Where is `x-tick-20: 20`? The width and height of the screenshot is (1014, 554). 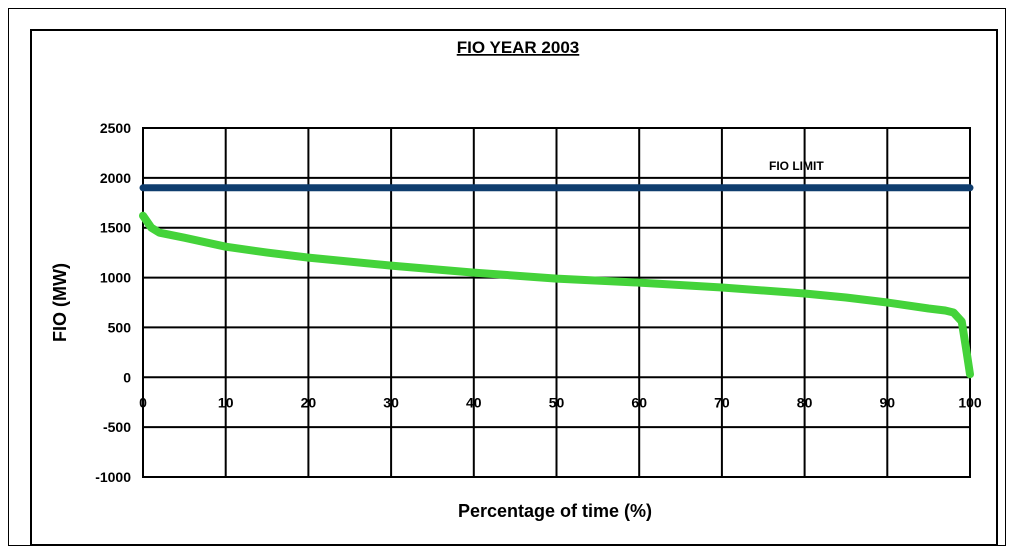
x-tick-20: 20 is located at coordinates (309, 402).